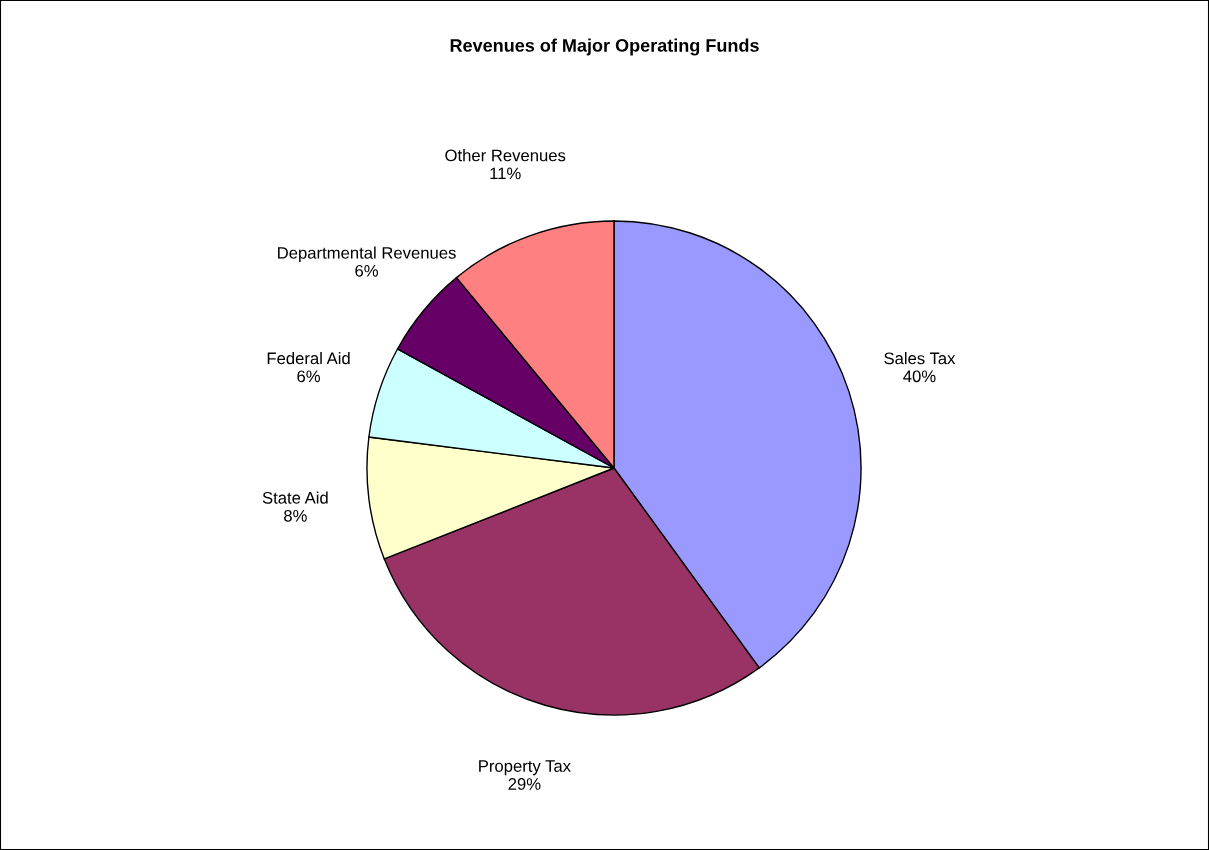  I want to click on slice-label: Federal Aid, so click(308, 358).